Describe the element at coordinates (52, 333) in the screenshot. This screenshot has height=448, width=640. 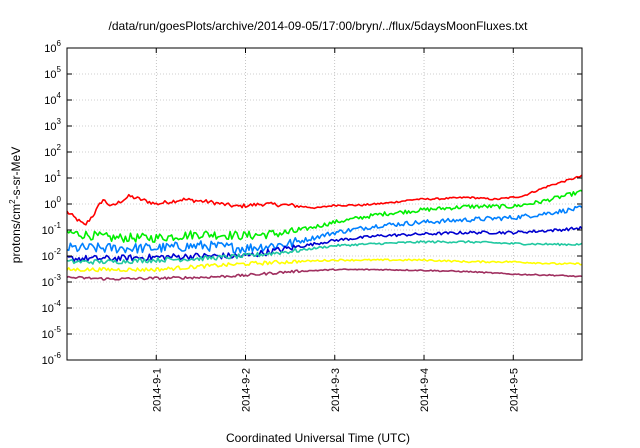
I see `y-tick-label: 10⁻⁵` at that location.